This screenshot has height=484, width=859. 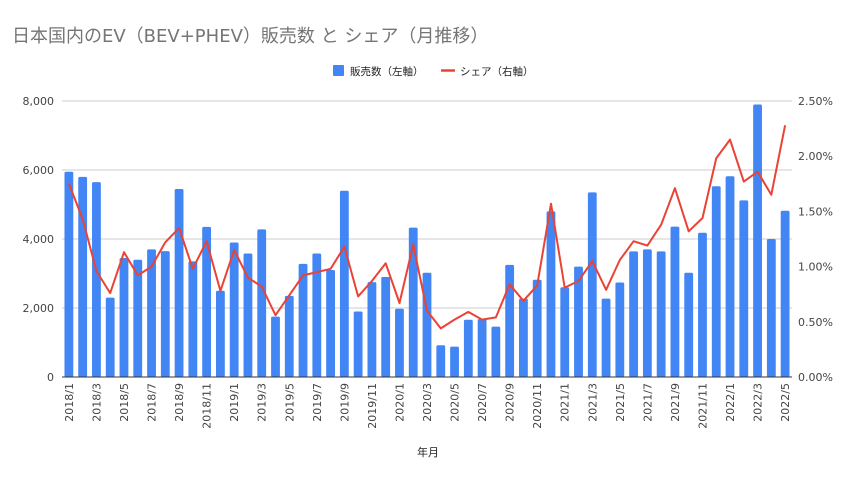 I want to click on x-tick-label: 2018/7, so click(x=152, y=402).